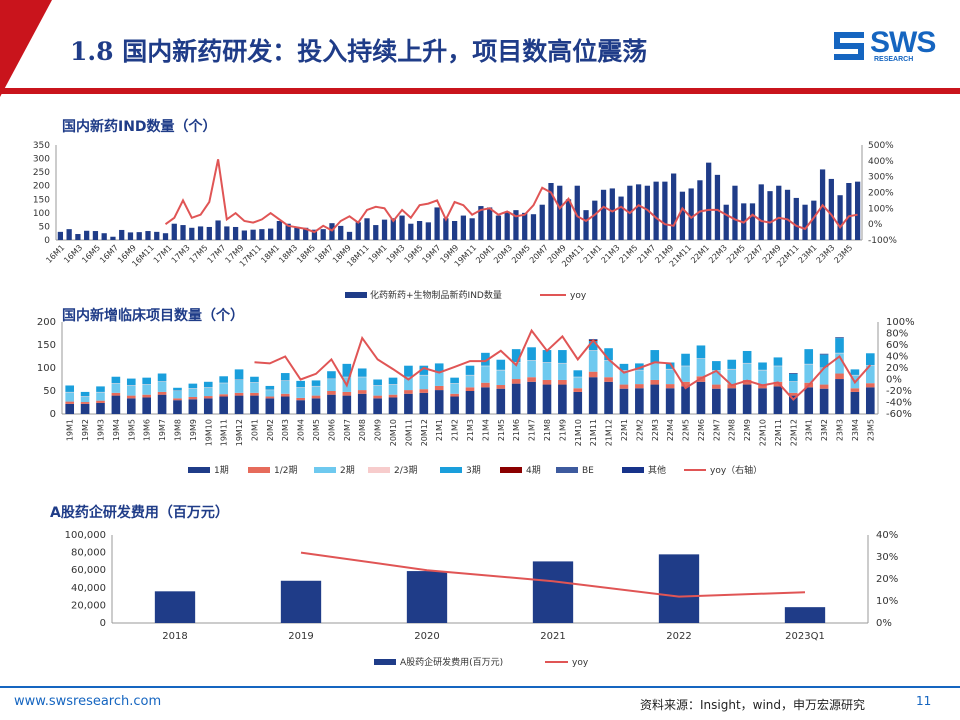 The image size is (960, 720). Describe the element at coordinates (41, 160) in the screenshot. I see `y-tick-label: 300` at that location.